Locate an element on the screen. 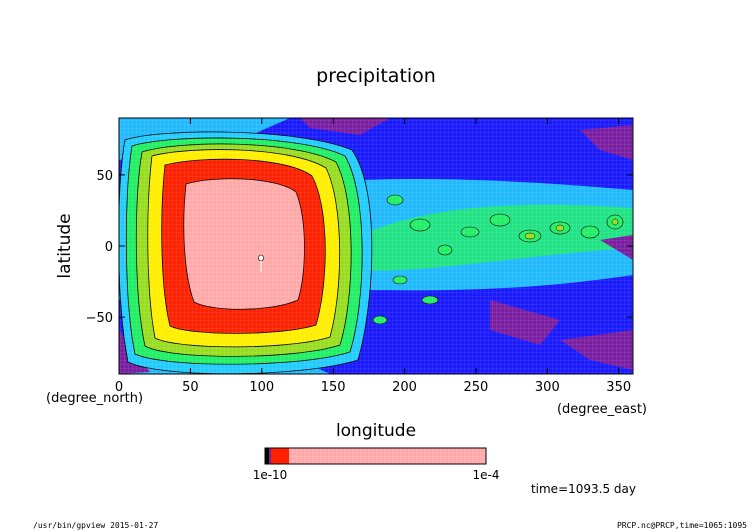 The width and height of the screenshot is (752, 532). x-tick-label: 0 is located at coordinates (119, 387).